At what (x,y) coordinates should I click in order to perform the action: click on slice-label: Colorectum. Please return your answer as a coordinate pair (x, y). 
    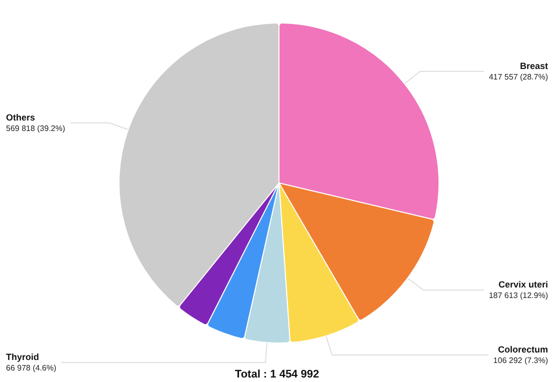
    Looking at the image, I should click on (523, 349).